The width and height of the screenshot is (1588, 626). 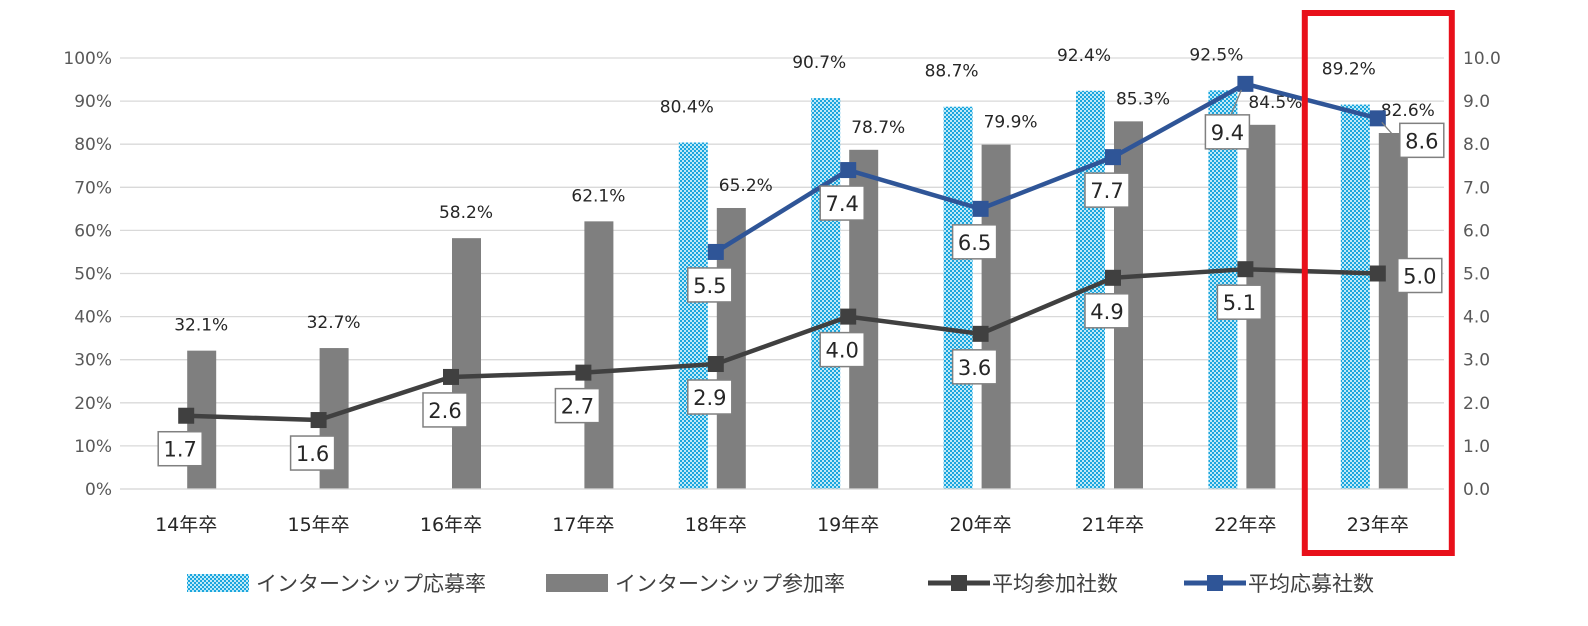 What do you see at coordinates (93, 275) in the screenshot?
I see `y-left-tick-label: 50%` at bounding box center [93, 275].